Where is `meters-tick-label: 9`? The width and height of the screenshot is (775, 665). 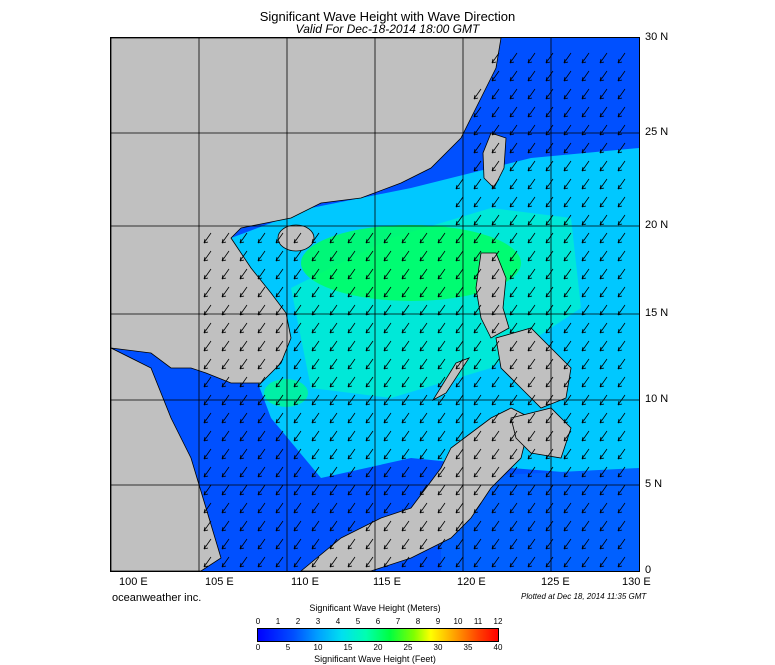
meters-tick-label: 9 is located at coordinates (438, 621).